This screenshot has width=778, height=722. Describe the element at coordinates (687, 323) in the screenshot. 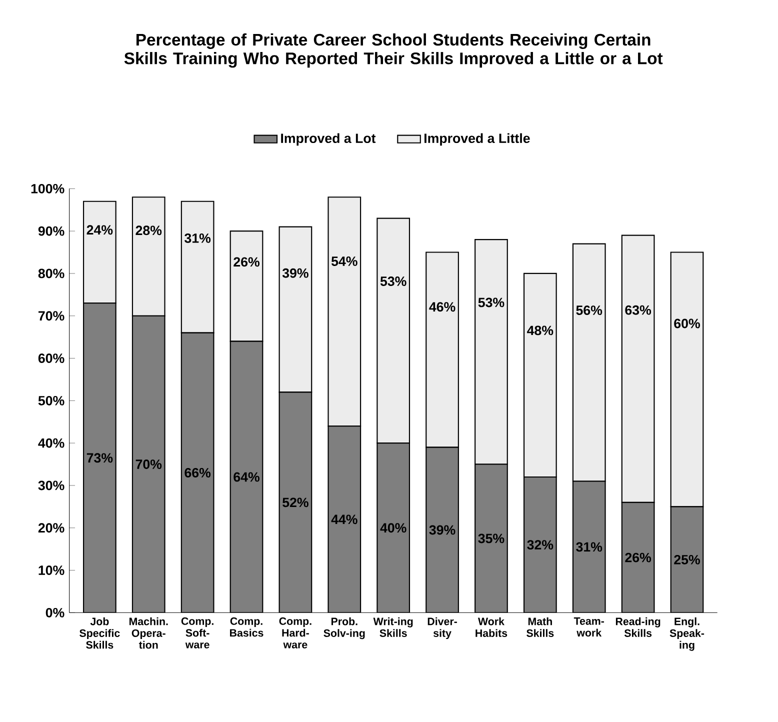

I see `data-label: 60%` at that location.